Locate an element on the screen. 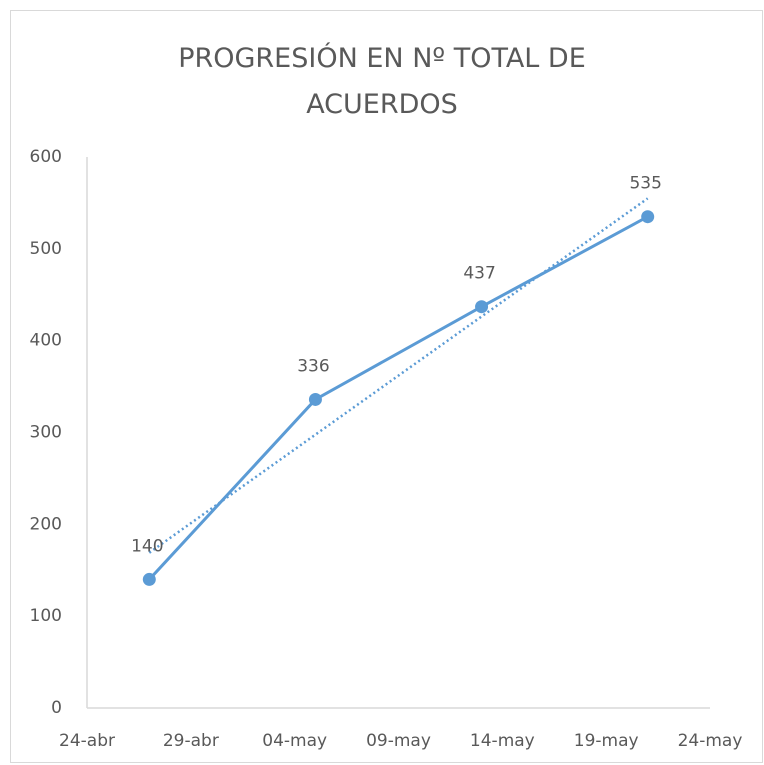 The image size is (764, 765). y-tick-label: 200 is located at coordinates (46, 524).